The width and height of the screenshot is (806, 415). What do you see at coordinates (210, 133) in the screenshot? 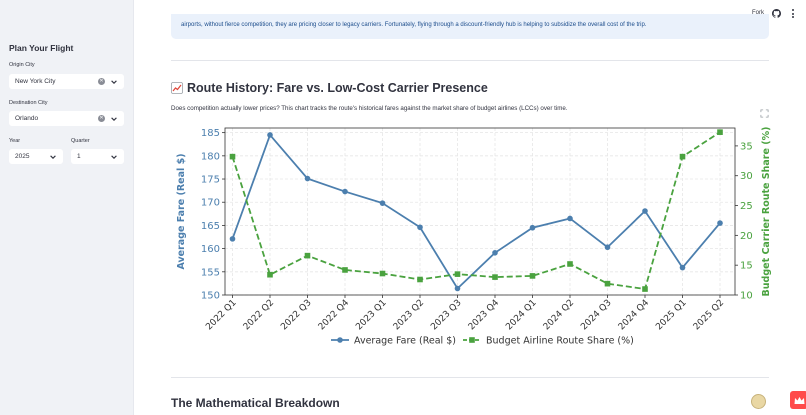
I see `y-tick-label: 185` at bounding box center [210, 133].